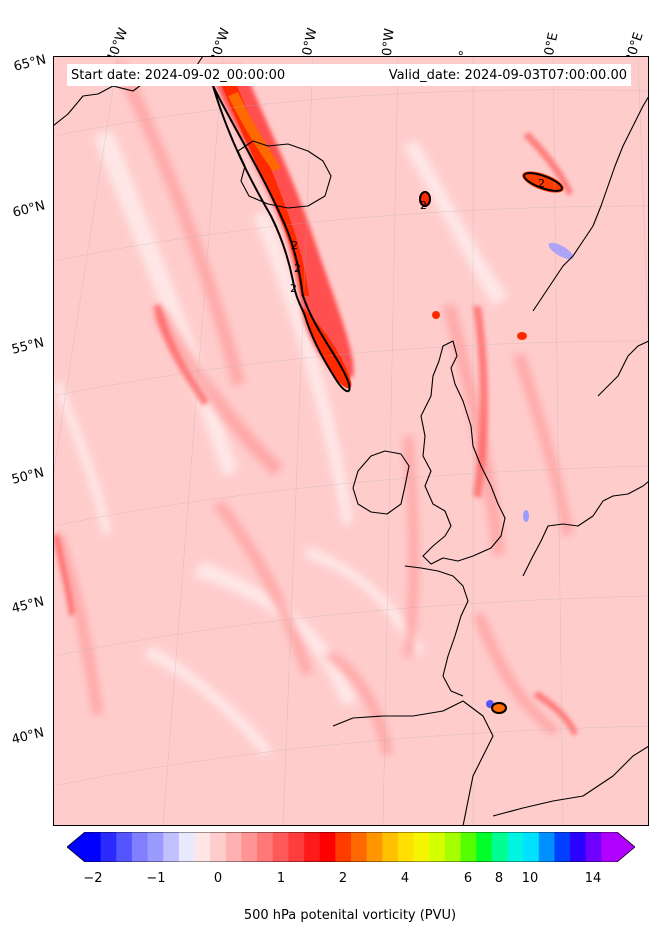 This screenshot has height=936, width=659. Describe the element at coordinates (413, 763) in the screenshot. I see `coast-iberia` at that location.